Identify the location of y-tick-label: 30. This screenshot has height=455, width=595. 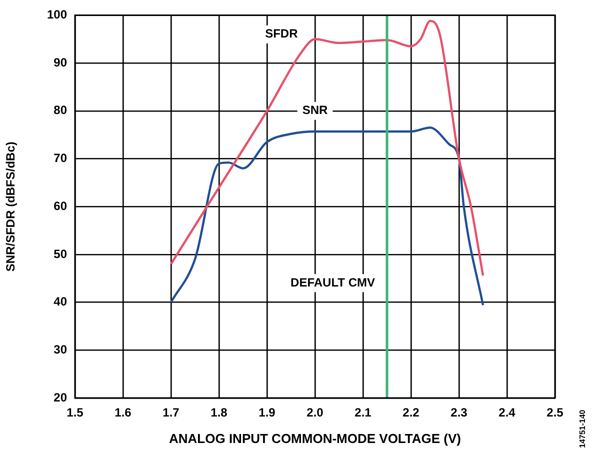
(61, 349).